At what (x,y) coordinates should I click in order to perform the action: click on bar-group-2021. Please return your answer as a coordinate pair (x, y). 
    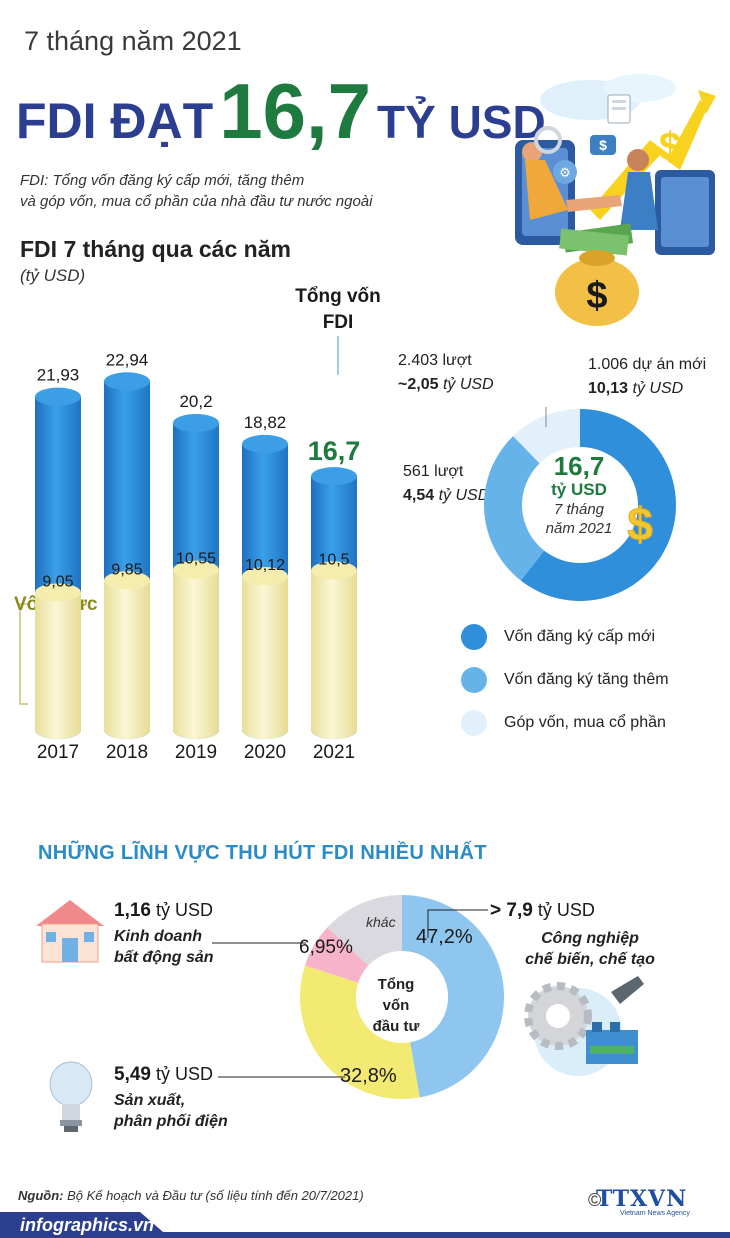
    Looking at the image, I should click on (334, 603).